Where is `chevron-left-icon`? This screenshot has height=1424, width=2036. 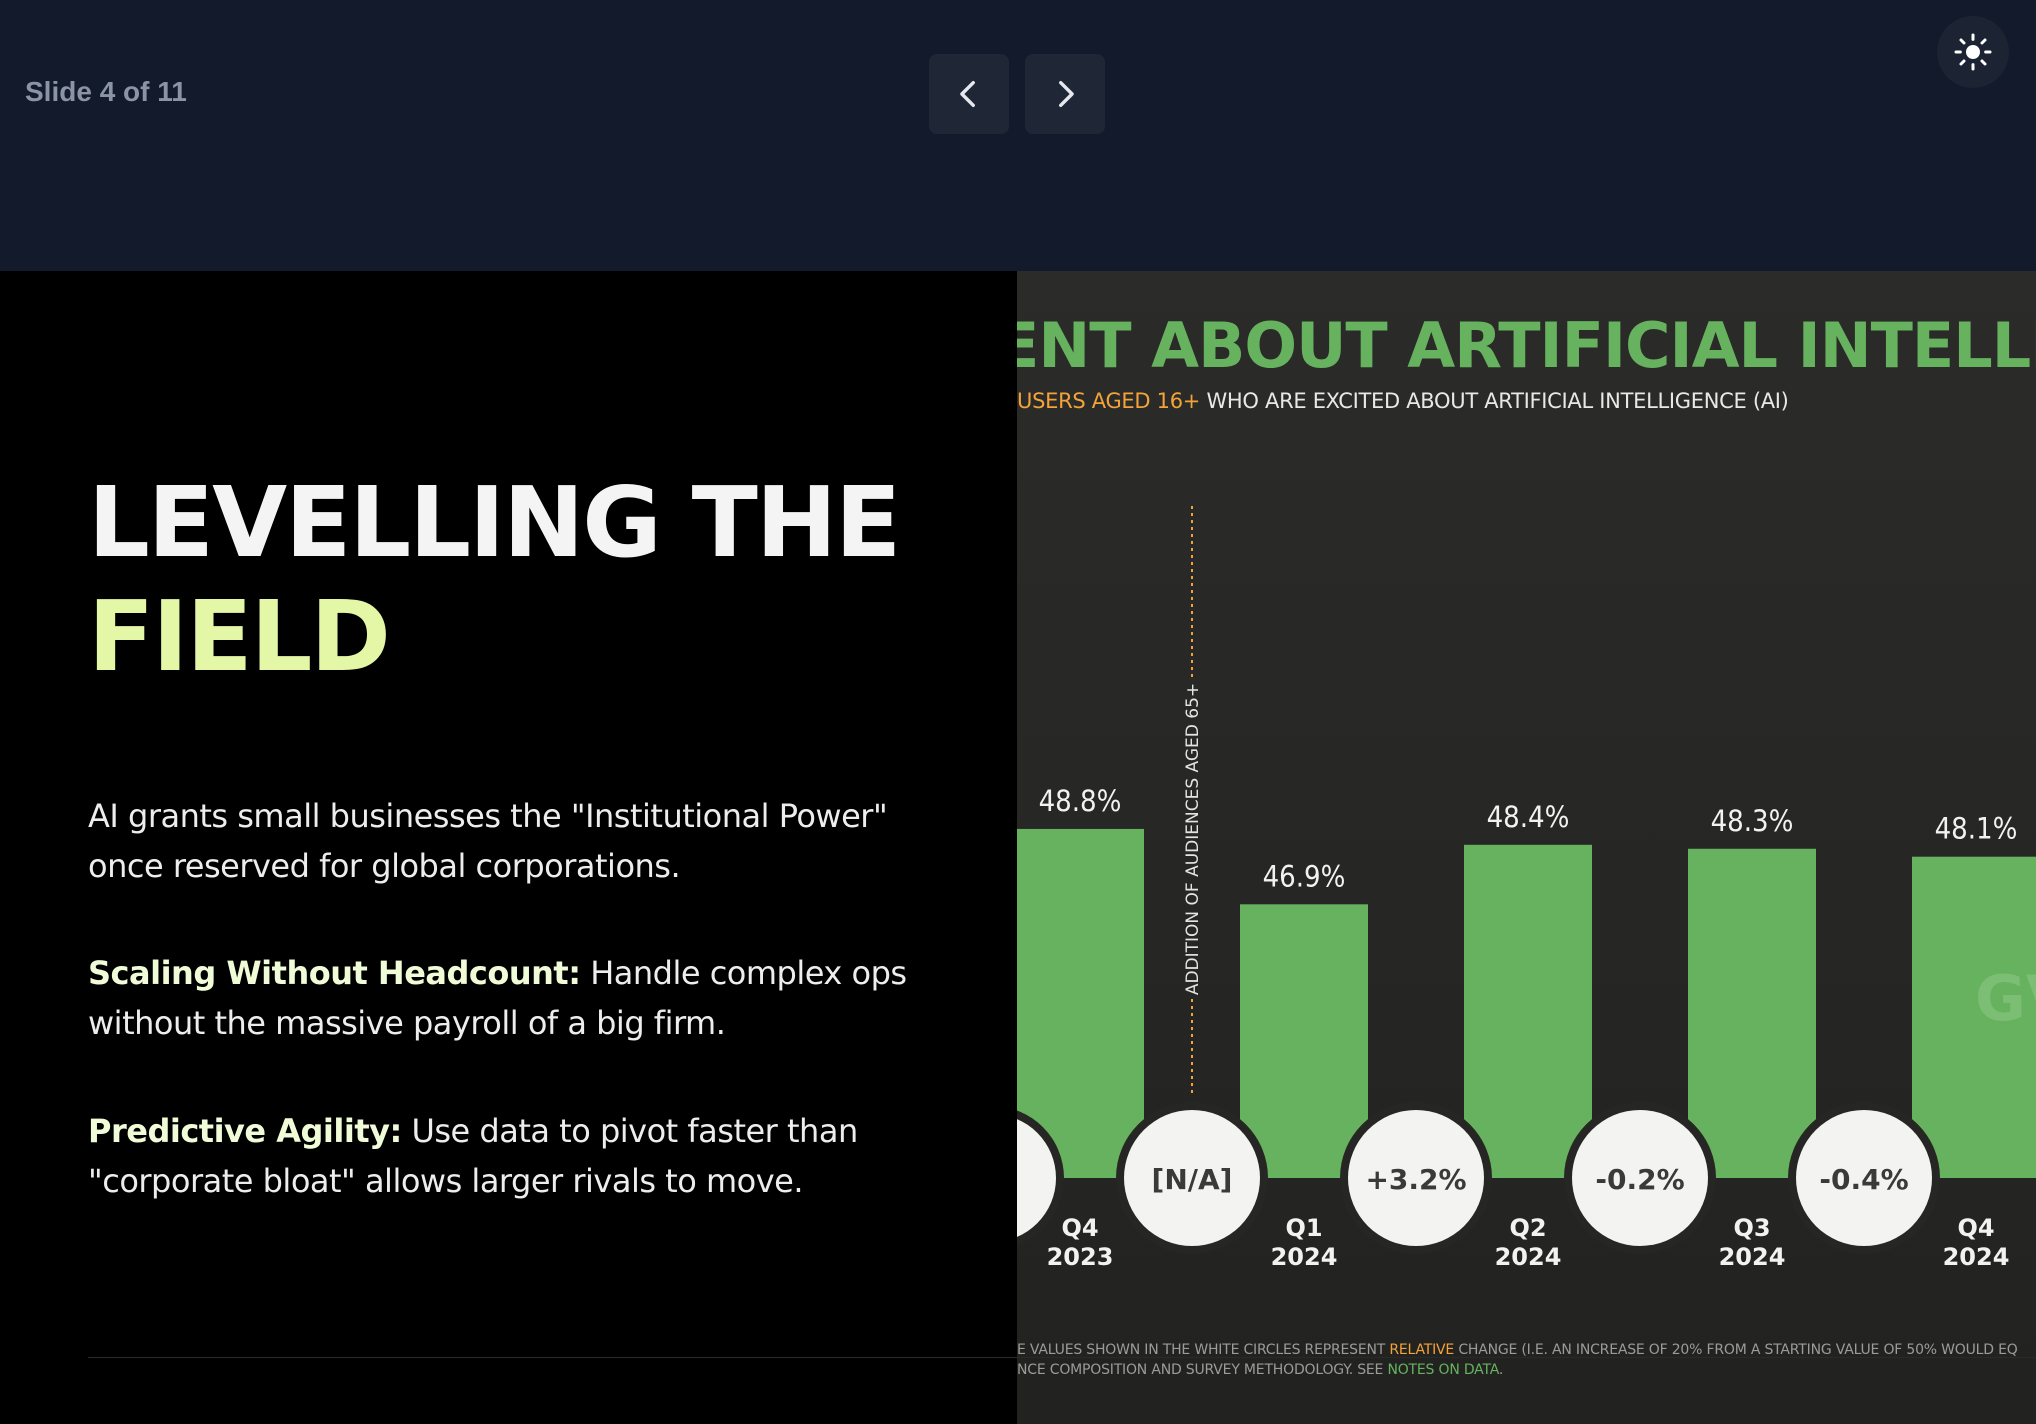
chevron-left-icon is located at coordinates (967, 94).